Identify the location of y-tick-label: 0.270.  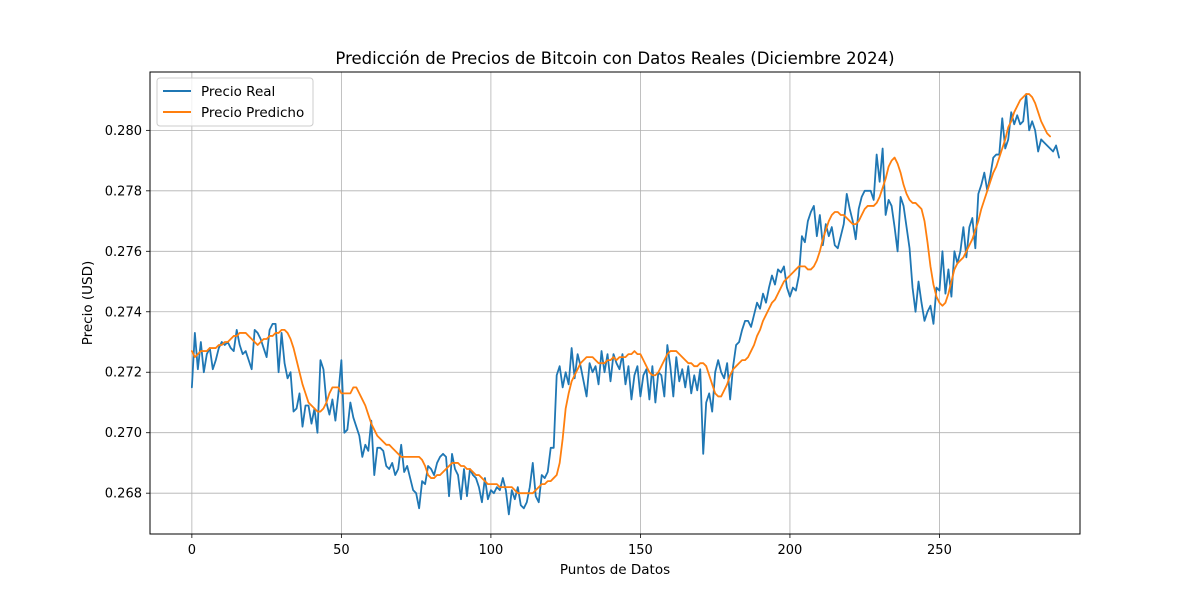
(123, 433).